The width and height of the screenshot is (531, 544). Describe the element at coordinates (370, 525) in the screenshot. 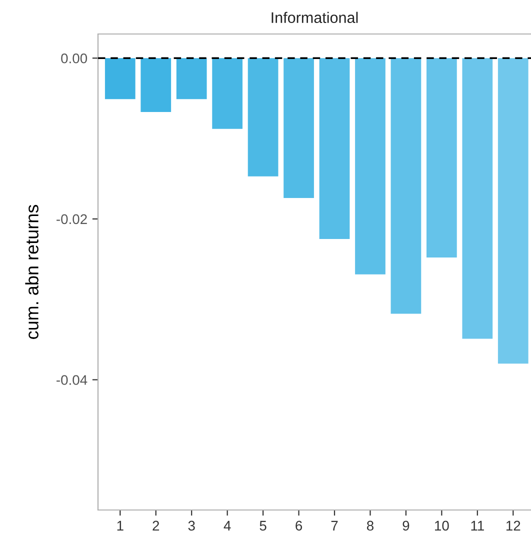

I see `x-tick-label: 8` at that location.